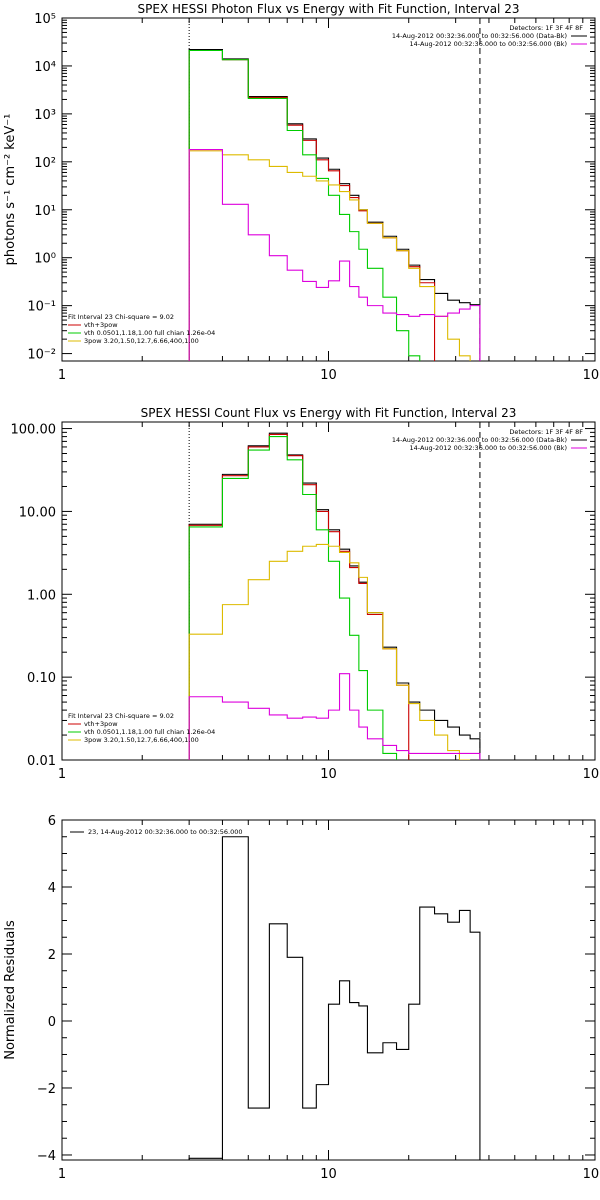 The image size is (600, 1200). I want to click on y-tick-label: 10.00, so click(37, 512).